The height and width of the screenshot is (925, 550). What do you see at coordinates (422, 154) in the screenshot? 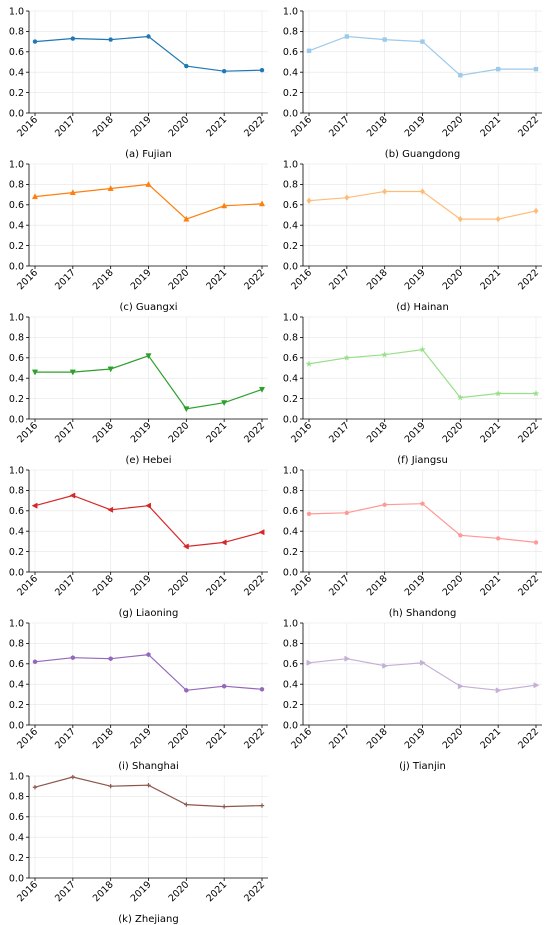
I see `subplot-caption: (b) Guangdong` at bounding box center [422, 154].